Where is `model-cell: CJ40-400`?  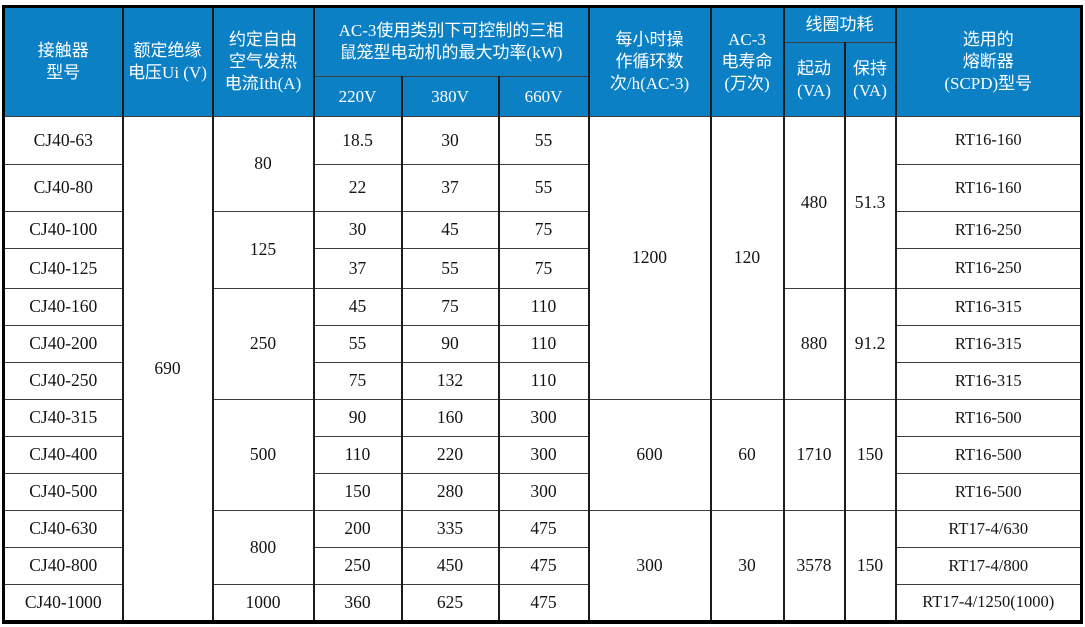 model-cell: CJ40-400 is located at coordinates (63, 455).